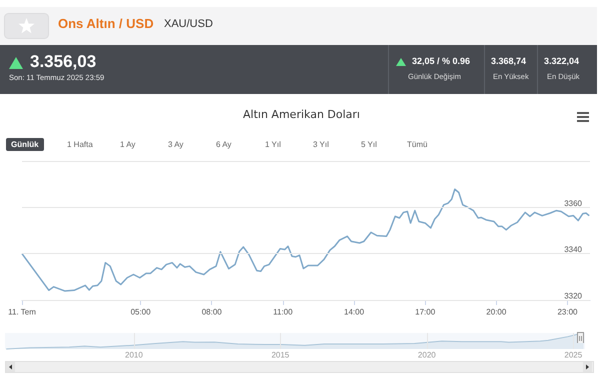 The width and height of the screenshot is (603, 381). What do you see at coordinates (127, 145) in the screenshot?
I see `text: 1 Ay` at bounding box center [127, 145].